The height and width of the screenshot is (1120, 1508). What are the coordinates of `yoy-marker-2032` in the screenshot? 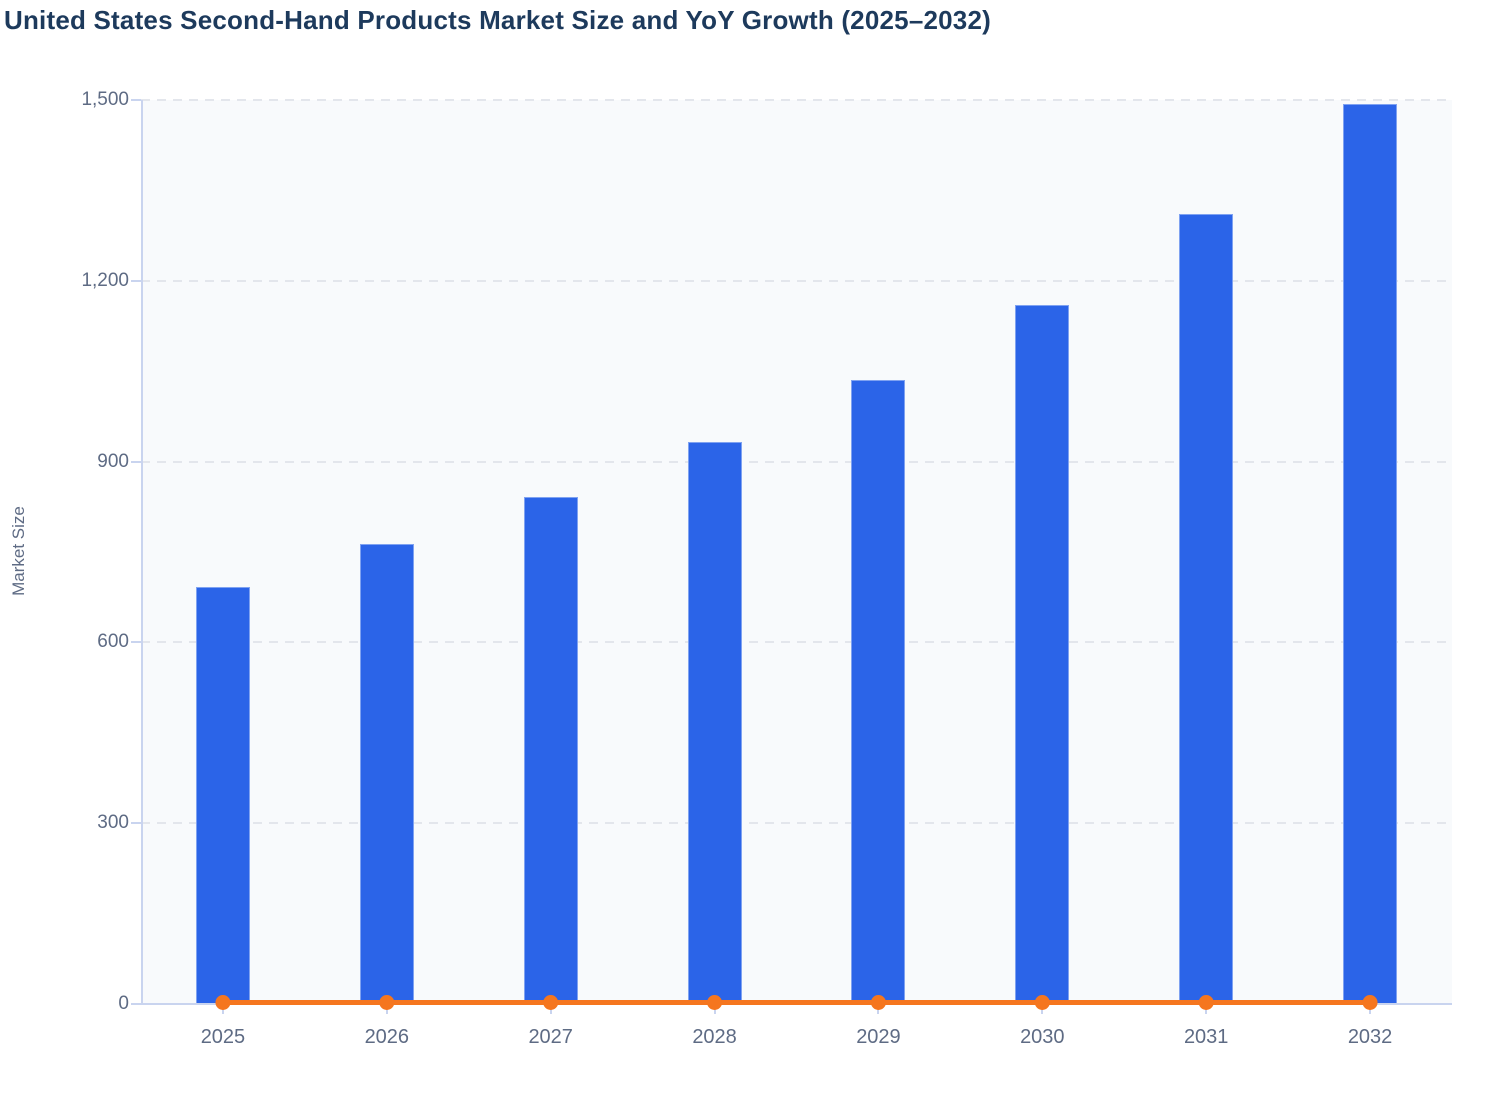 It's located at (1370, 1002).